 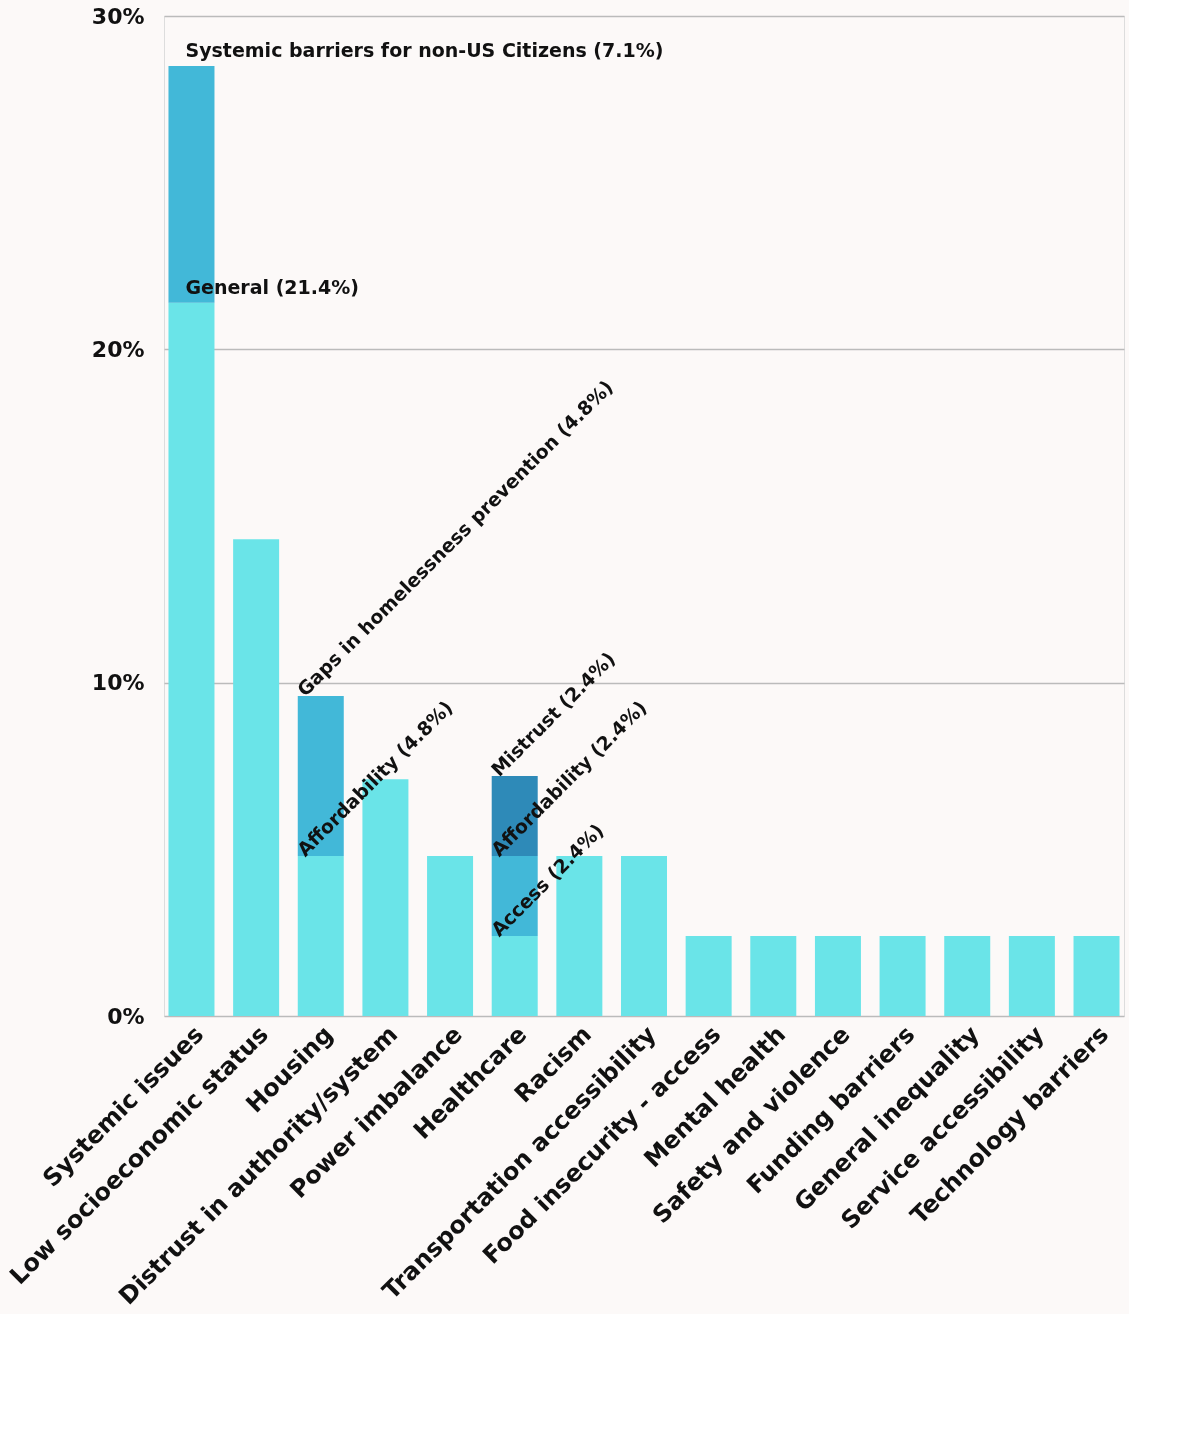 What do you see at coordinates (126, 1016) in the screenshot?
I see `y-tick-label: 0%` at bounding box center [126, 1016].